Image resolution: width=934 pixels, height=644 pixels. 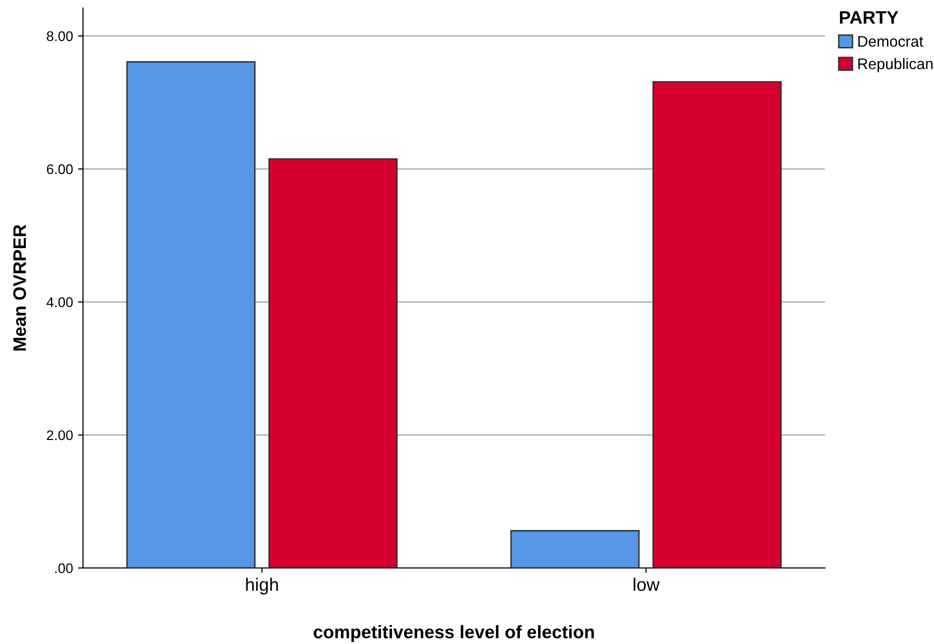 What do you see at coordinates (647, 584) in the screenshot?
I see `x-tick-label: low` at bounding box center [647, 584].